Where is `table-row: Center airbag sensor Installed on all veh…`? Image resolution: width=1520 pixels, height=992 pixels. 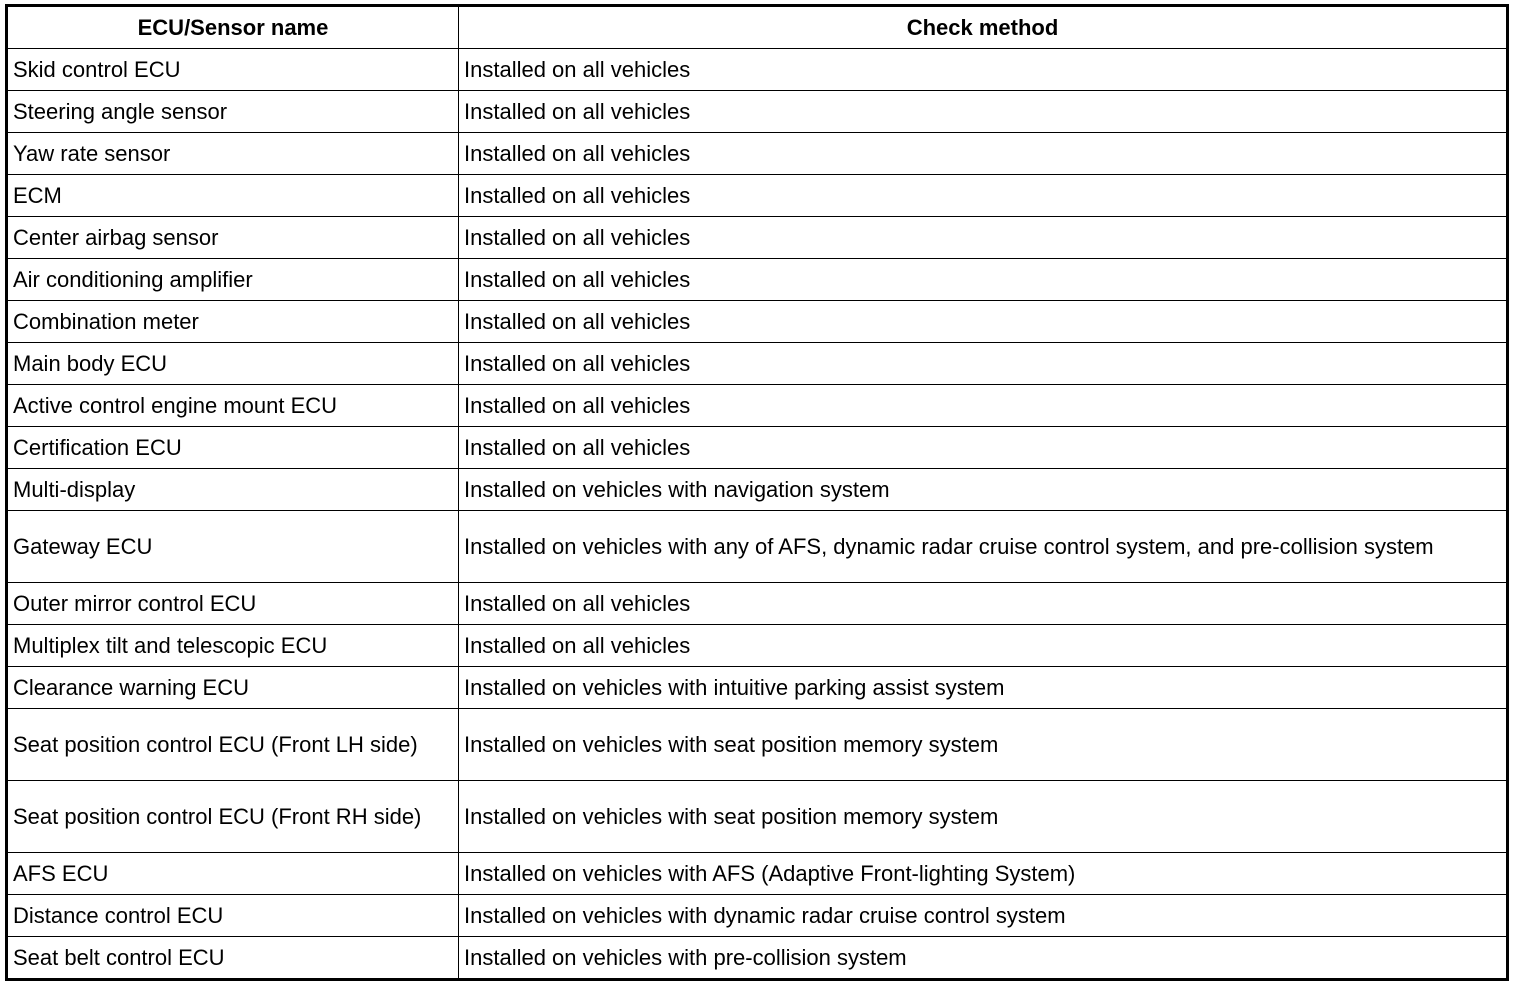
table-row: Center airbag sensor Installed on all veh… is located at coordinates (757, 237).